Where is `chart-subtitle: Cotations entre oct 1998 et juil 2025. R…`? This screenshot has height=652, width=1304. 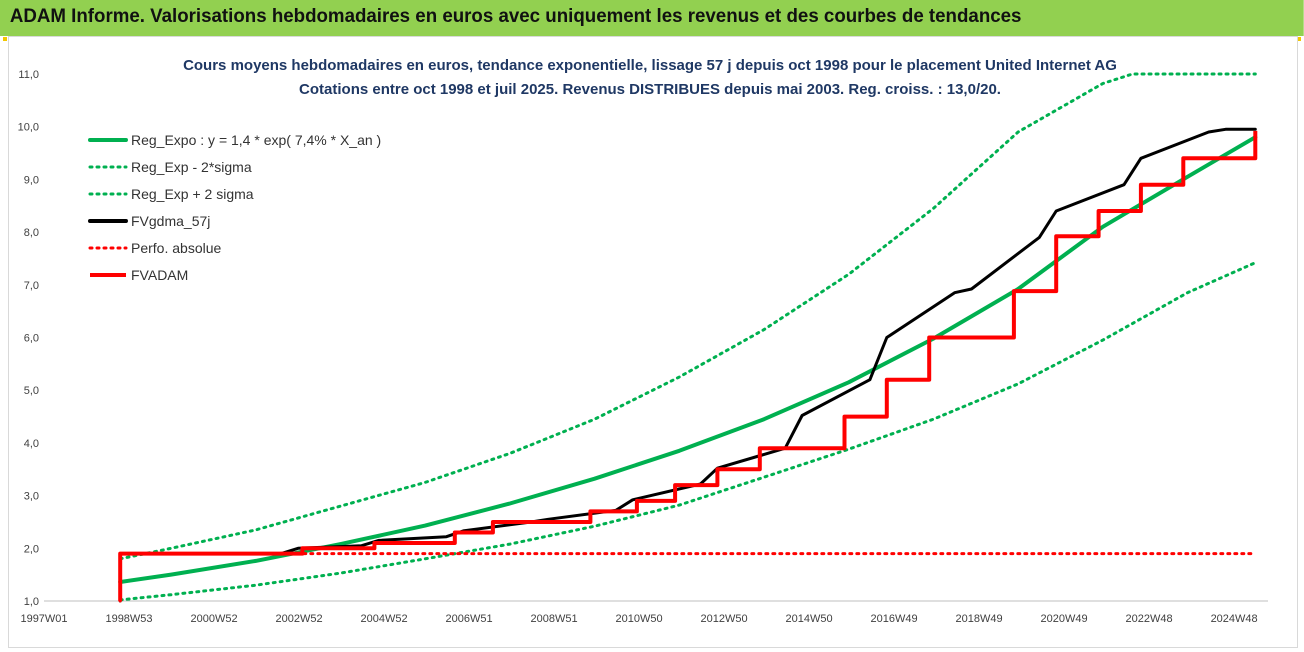
chart-subtitle: Cotations entre oct 1998 et juil 2025. R… is located at coordinates (650, 89).